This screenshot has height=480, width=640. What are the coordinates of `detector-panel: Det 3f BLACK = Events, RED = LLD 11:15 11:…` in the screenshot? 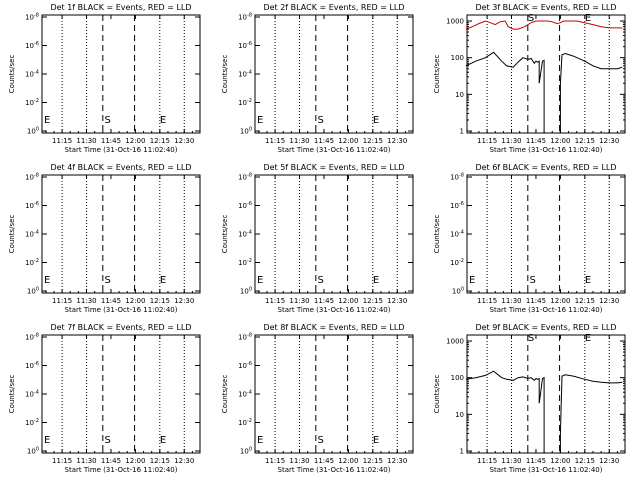 It's located at (529, 78).